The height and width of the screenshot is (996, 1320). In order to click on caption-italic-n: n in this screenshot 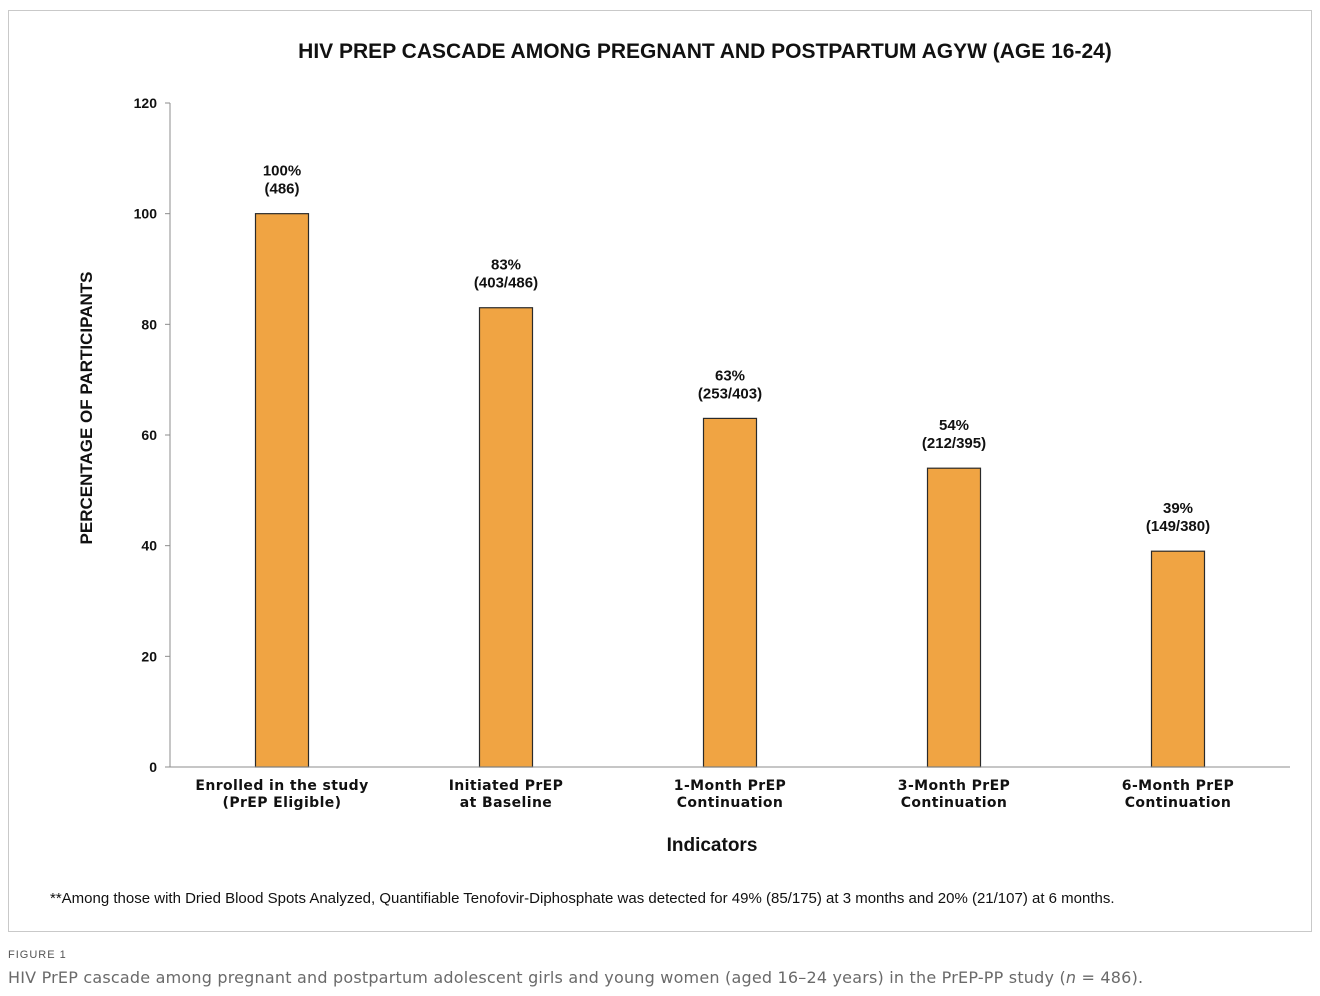, I will do `click(1071, 977)`.